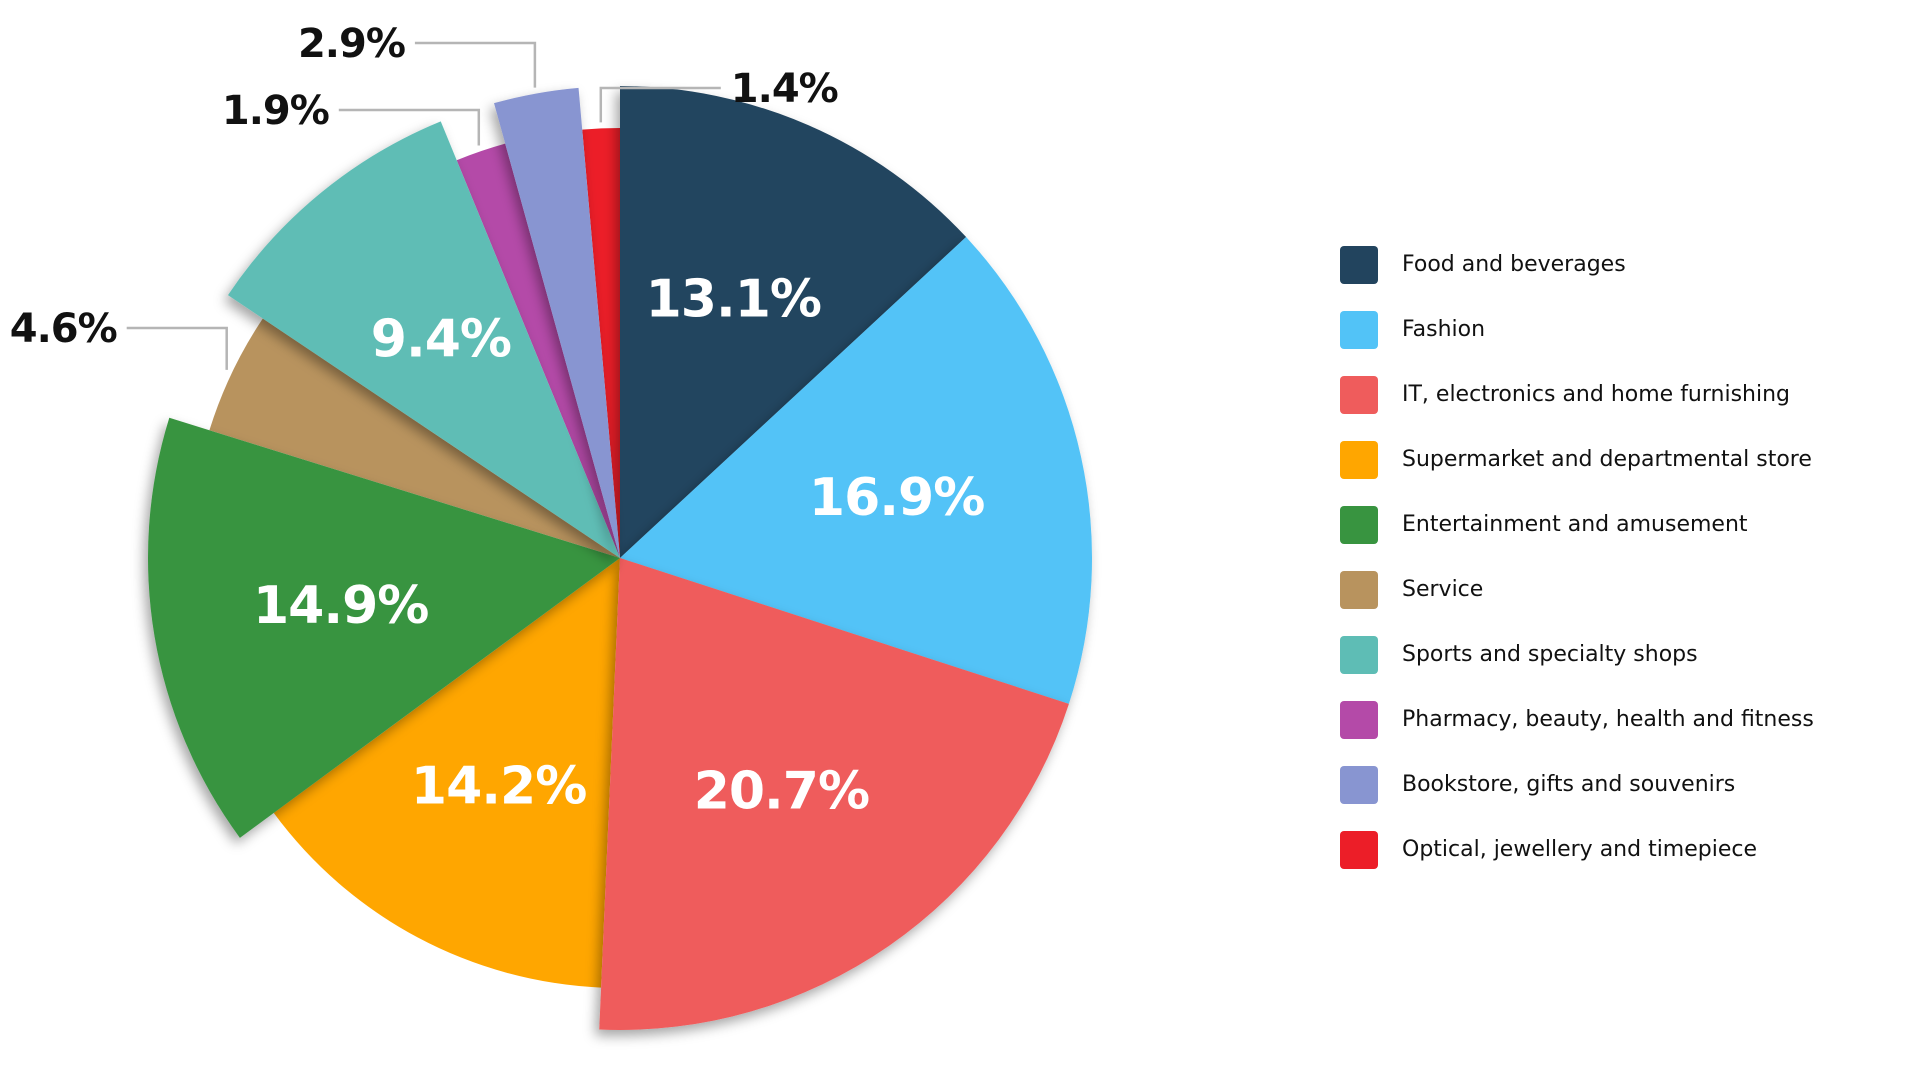  I want to click on legend-item-bookstore-gifts-and-souvenirs: Bookstore, gifts and souvenirs, so click(1620, 798).